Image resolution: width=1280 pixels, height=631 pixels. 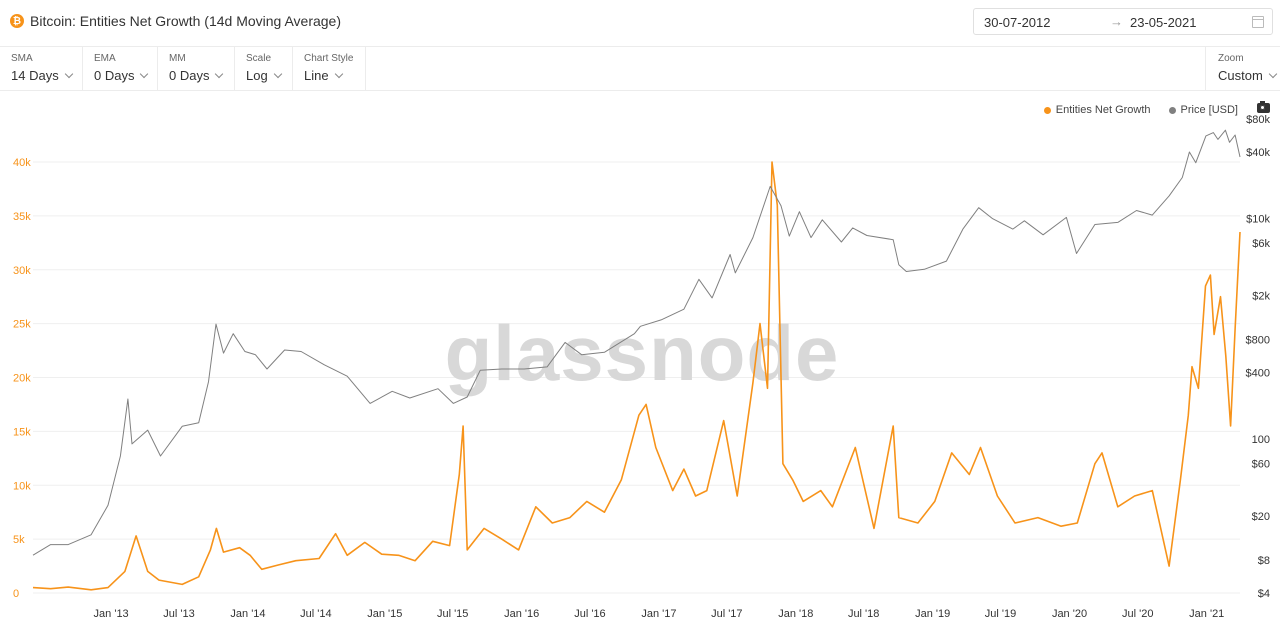 I want to click on x-tick-label: Jan '19, so click(x=932, y=614).